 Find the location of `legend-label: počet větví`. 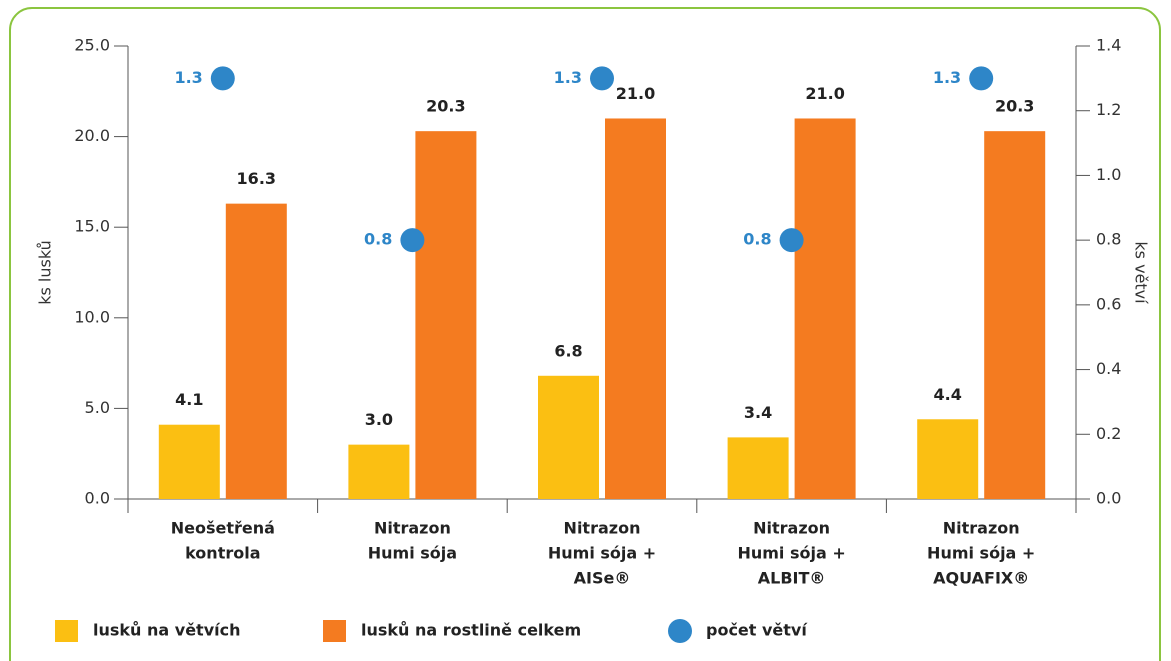

legend-label: počet větví is located at coordinates (757, 630).